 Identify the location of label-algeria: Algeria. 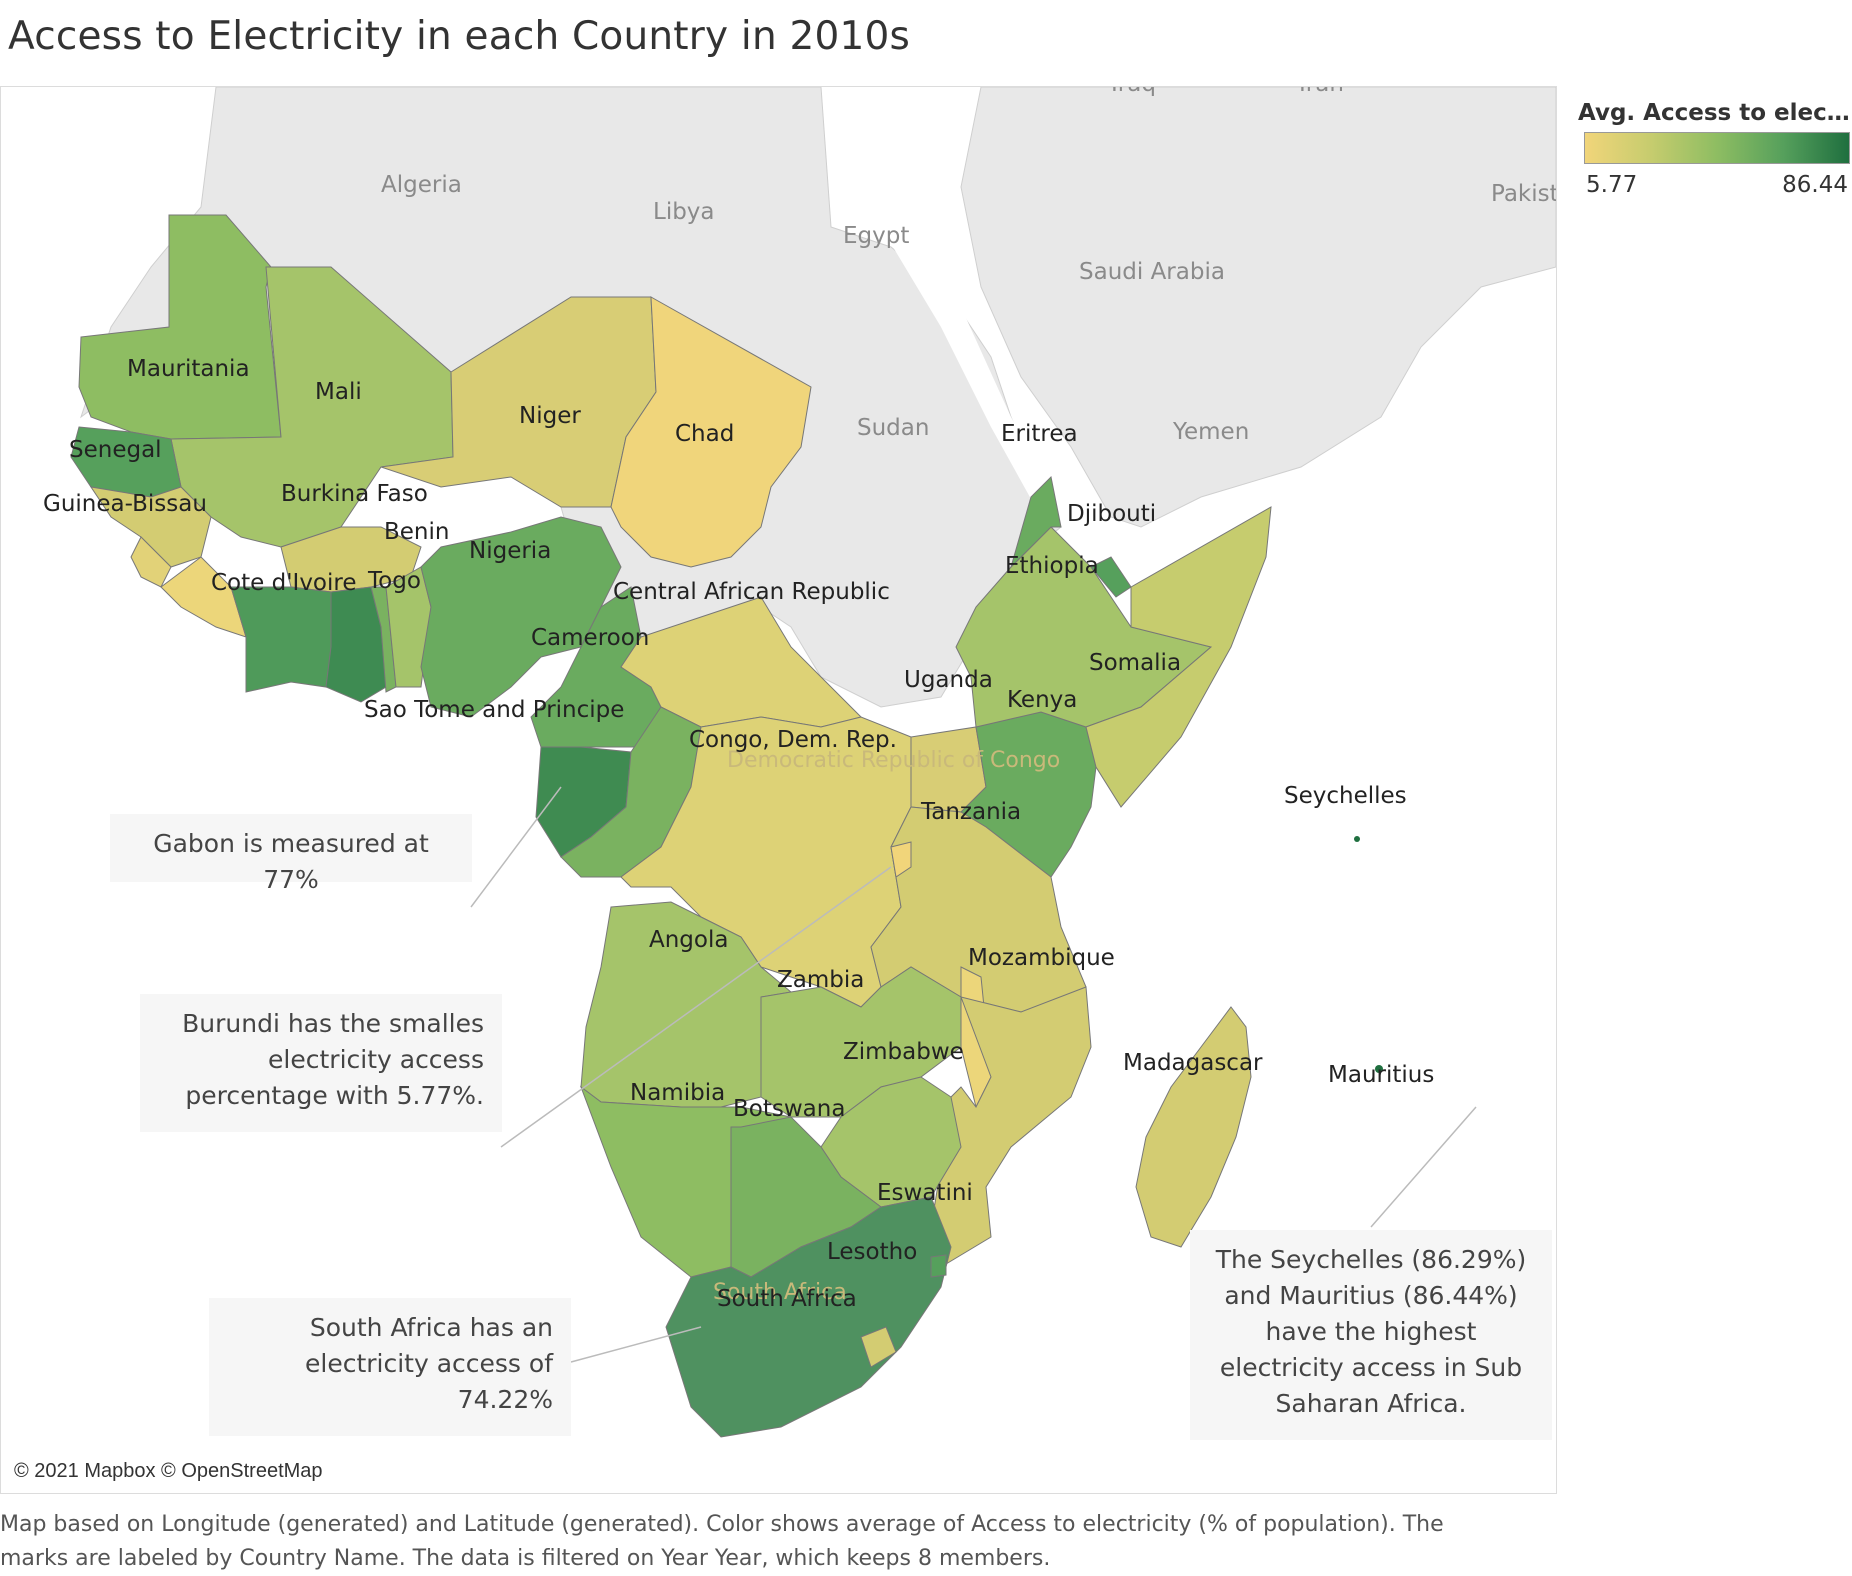
(421, 185).